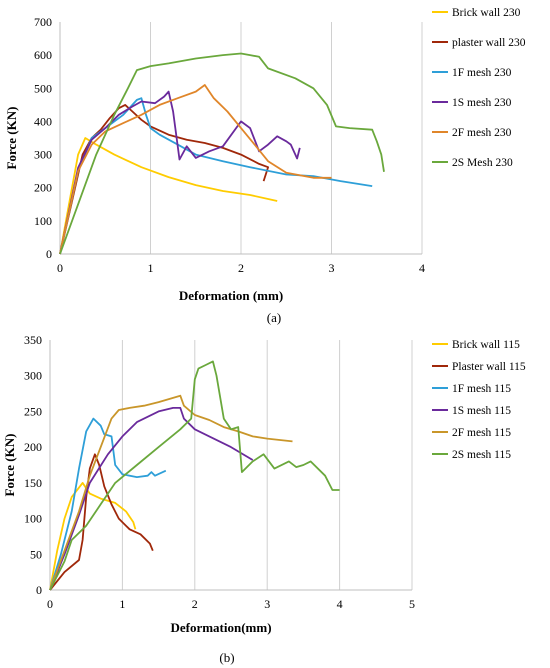  I want to click on legend-label: 1S mesh 115, so click(481, 411).